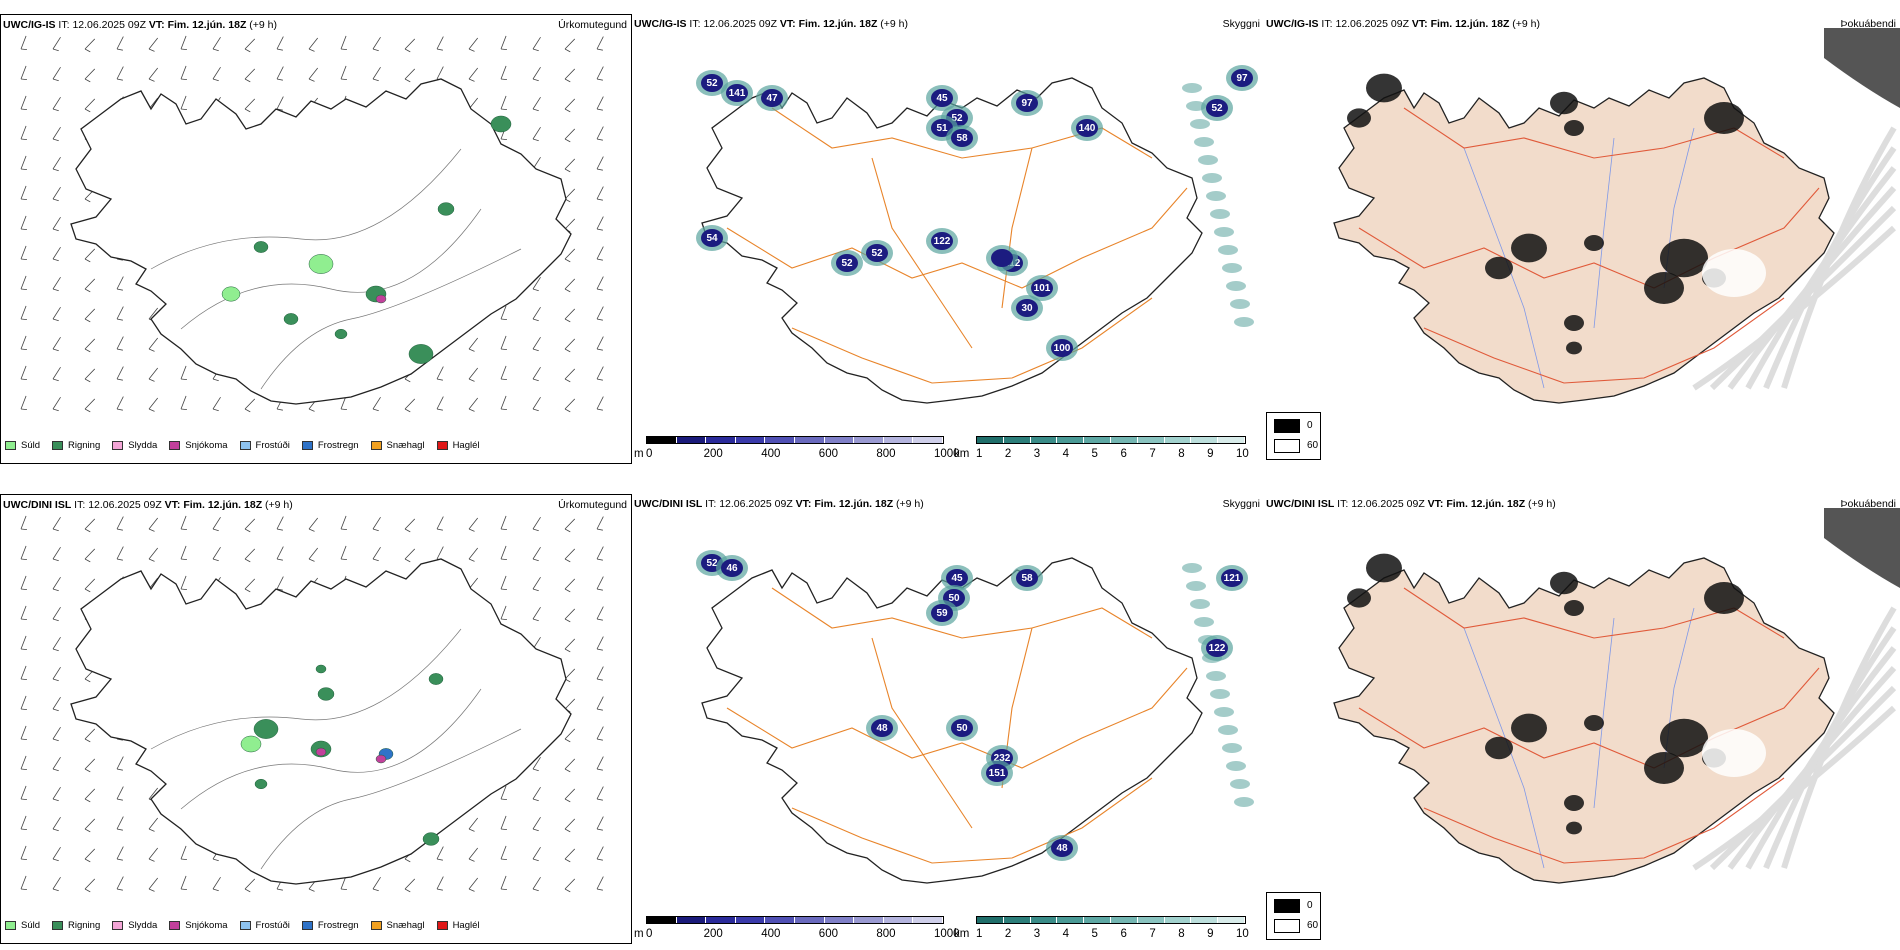  I want to click on cloud-label: 46, so click(732, 568).